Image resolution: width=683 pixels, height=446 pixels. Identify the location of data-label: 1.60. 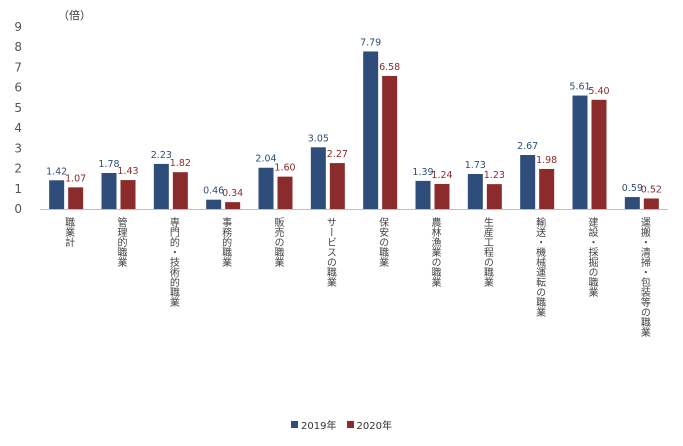
(284, 168).